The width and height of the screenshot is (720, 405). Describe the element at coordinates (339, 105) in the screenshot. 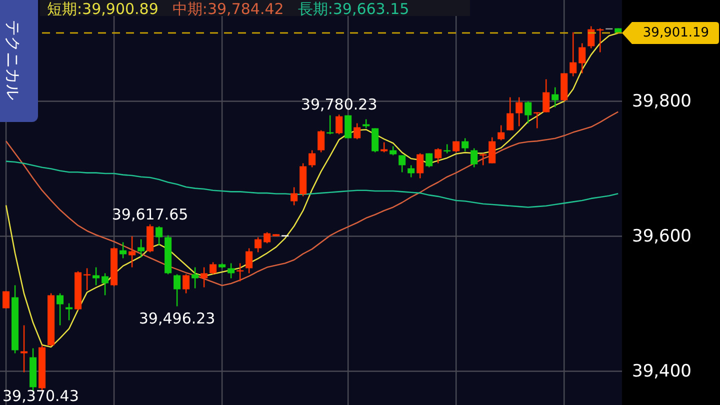

I see `annotation: 39,780.23` at that location.